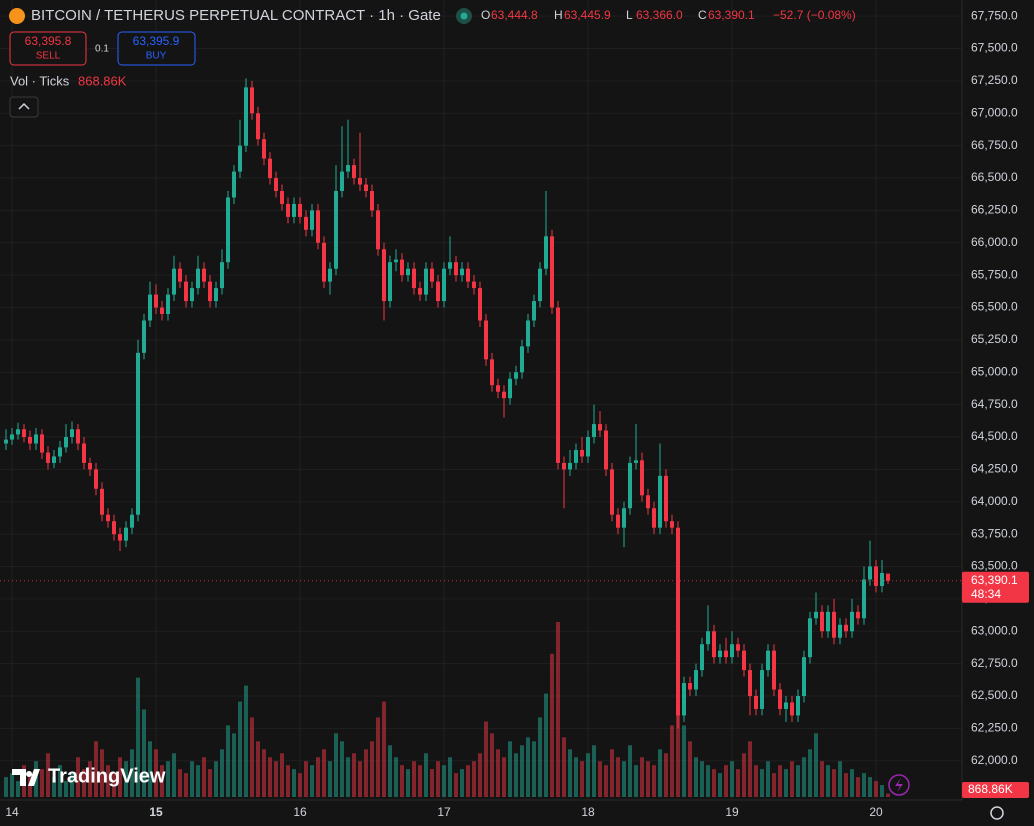  I want to click on buy-price: 63,395.9, so click(156, 41).